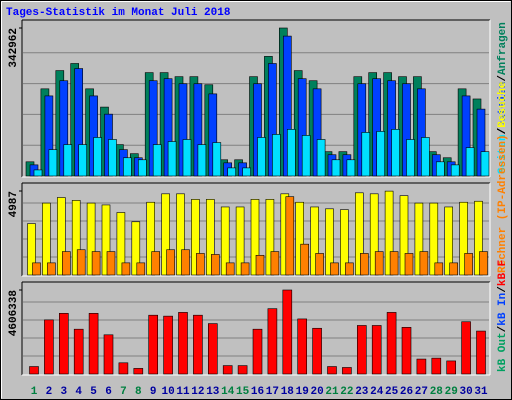 This screenshot has width=512, height=400. Describe the element at coordinates (153, 392) in the screenshot. I see `x-tick-label: 9` at that location.